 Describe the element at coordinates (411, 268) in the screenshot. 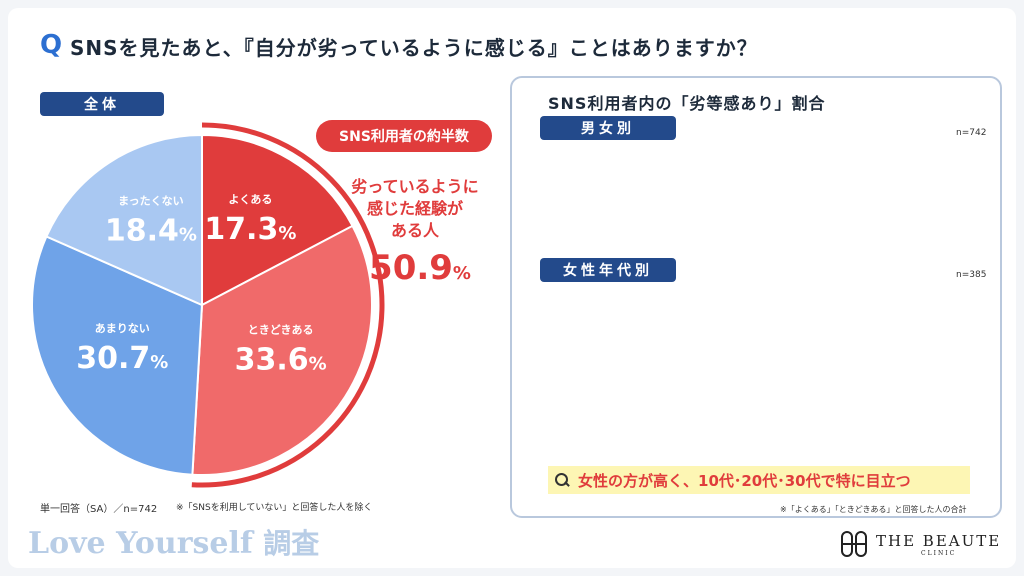

I see `highlight-number: 50.9` at that location.